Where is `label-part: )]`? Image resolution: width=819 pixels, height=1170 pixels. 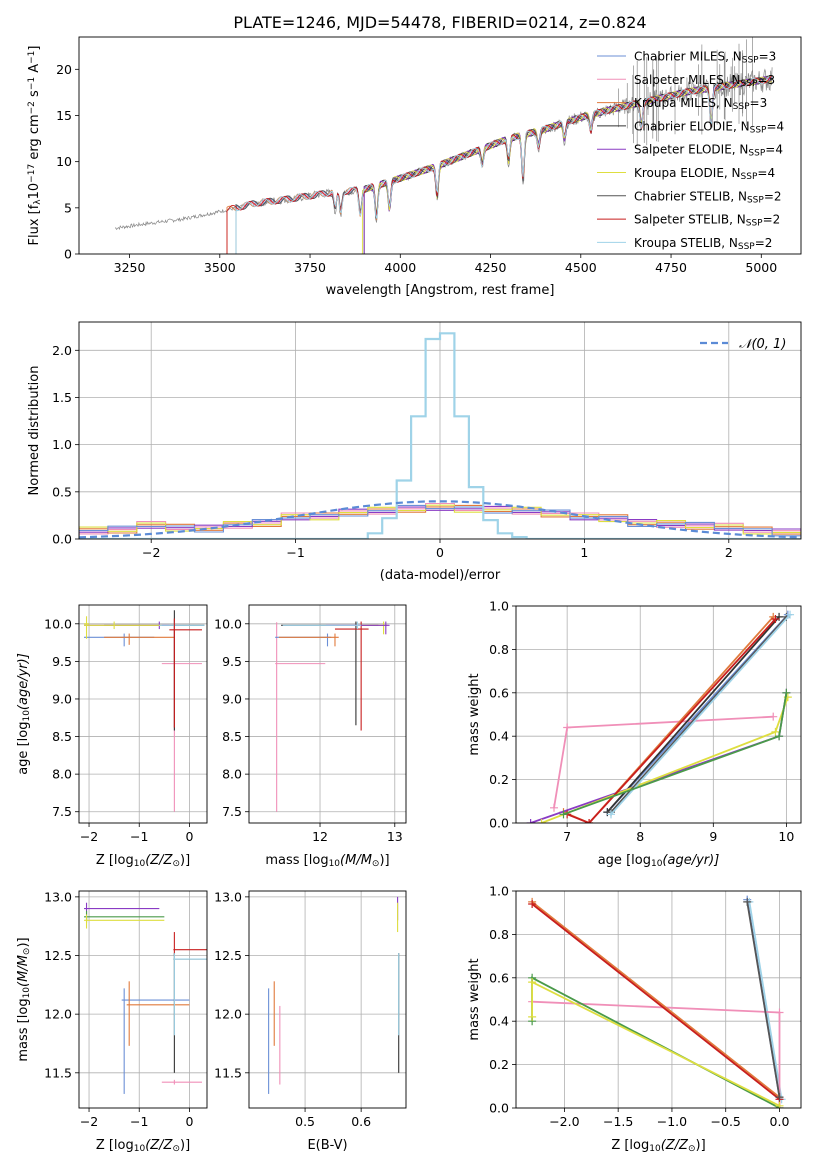 label-part: )] is located at coordinates (185, 860).